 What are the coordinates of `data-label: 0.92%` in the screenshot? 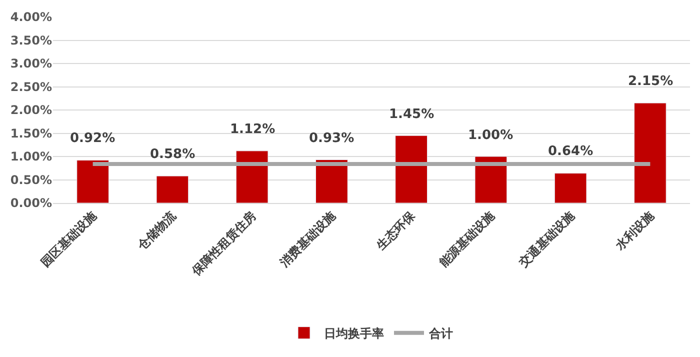 It's located at (93, 138).